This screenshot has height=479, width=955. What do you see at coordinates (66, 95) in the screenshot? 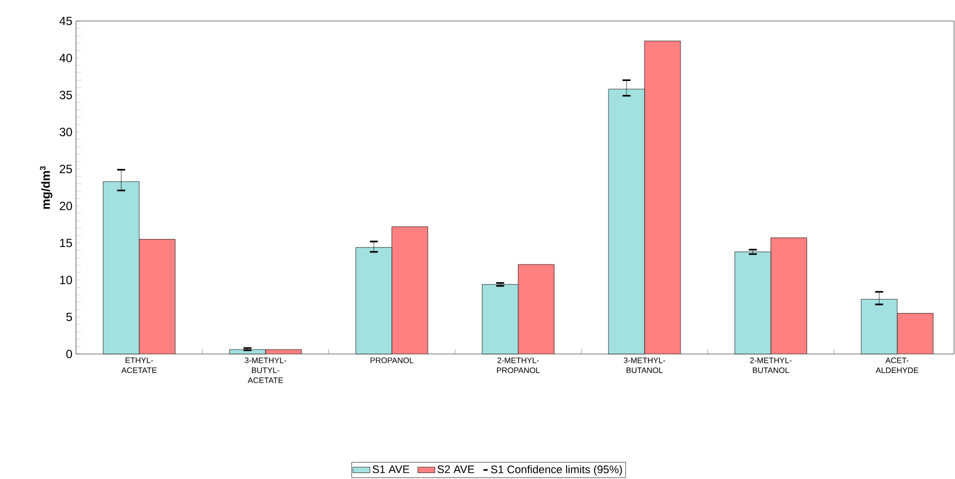
I see `y-tick-label: 35` at bounding box center [66, 95].